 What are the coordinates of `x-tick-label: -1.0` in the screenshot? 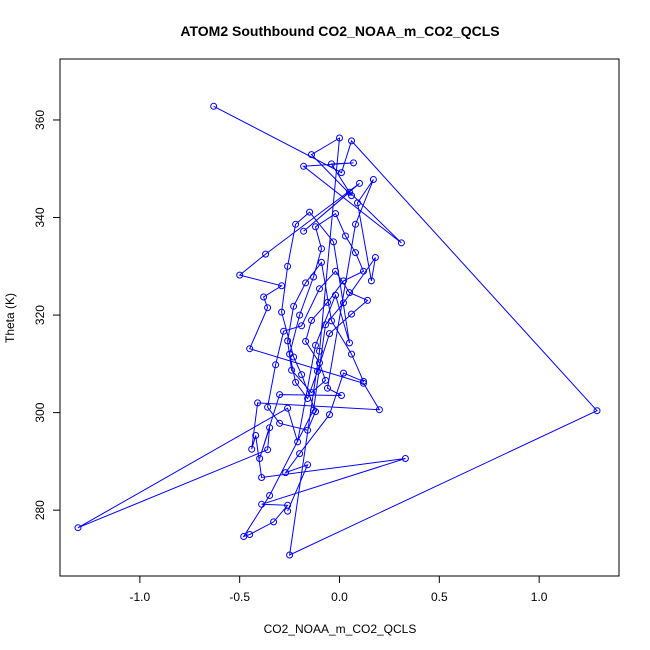 It's located at (140, 597).